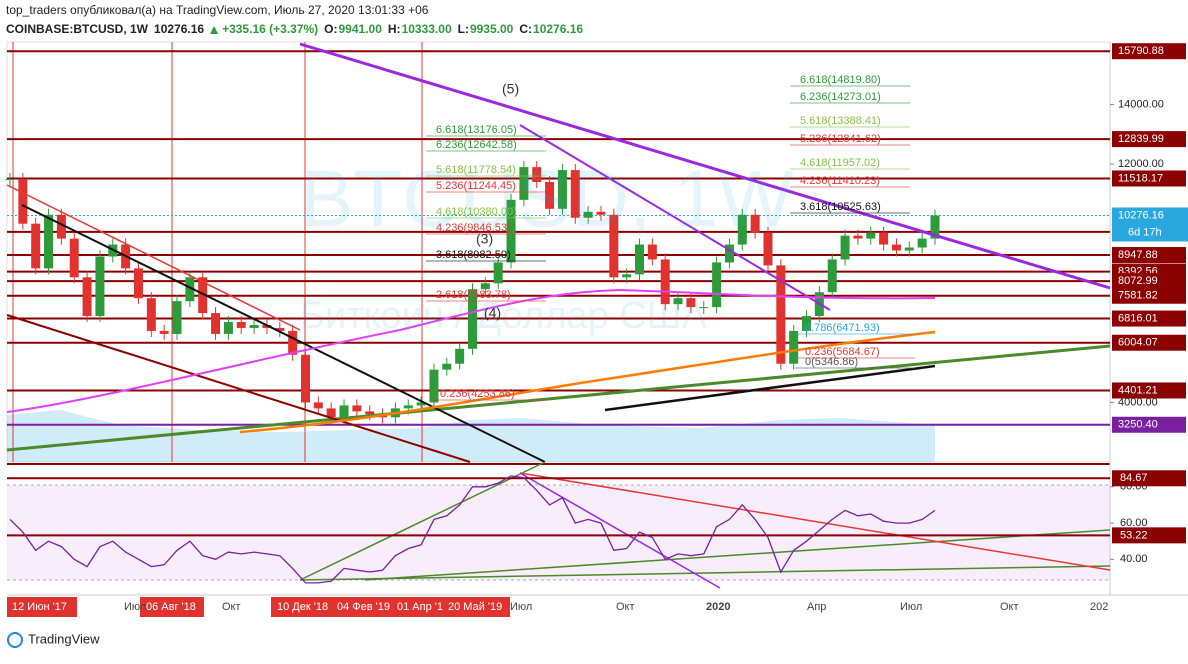 This screenshot has height=664, width=1188. Describe the element at coordinates (1141, 139) in the screenshot. I see `level-label: 12839.99` at that location.